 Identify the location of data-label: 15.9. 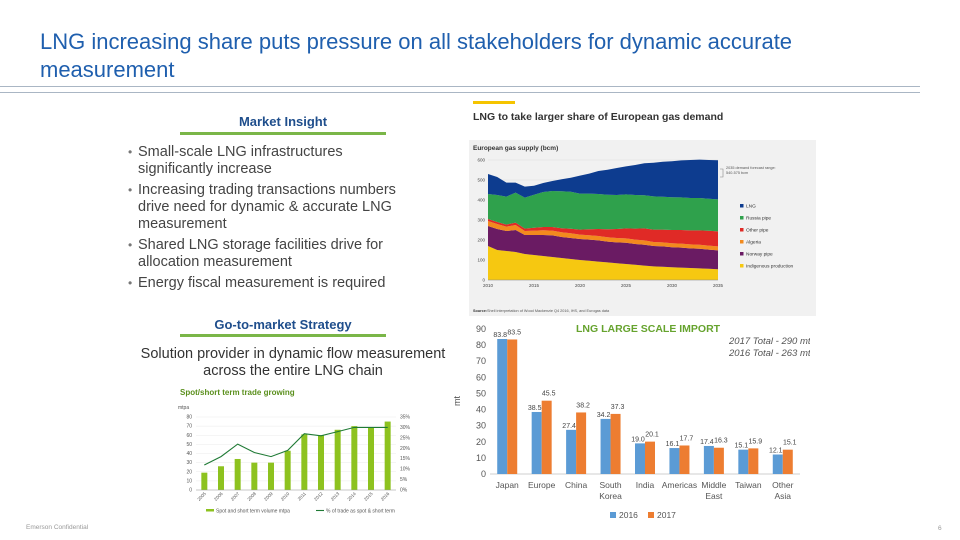
(756, 441).